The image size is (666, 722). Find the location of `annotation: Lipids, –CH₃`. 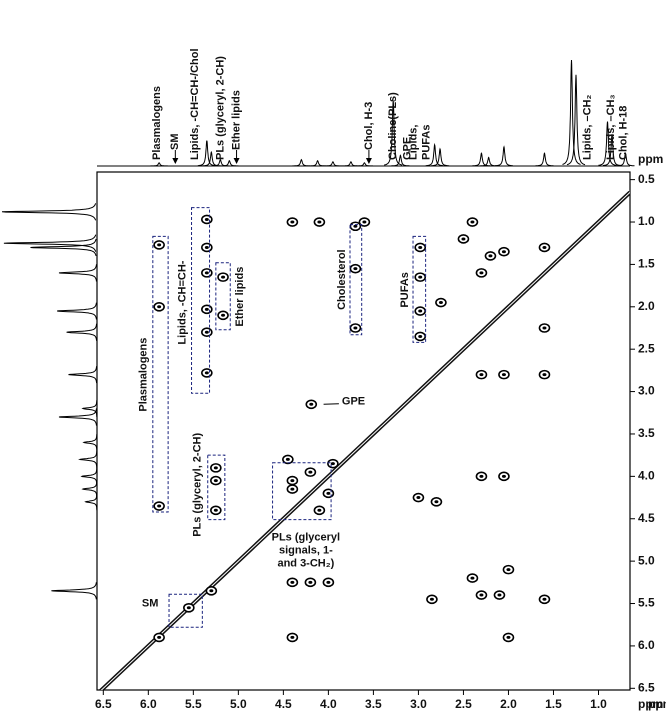

annotation: Lipids, –CH₃ is located at coordinates (611, 127).